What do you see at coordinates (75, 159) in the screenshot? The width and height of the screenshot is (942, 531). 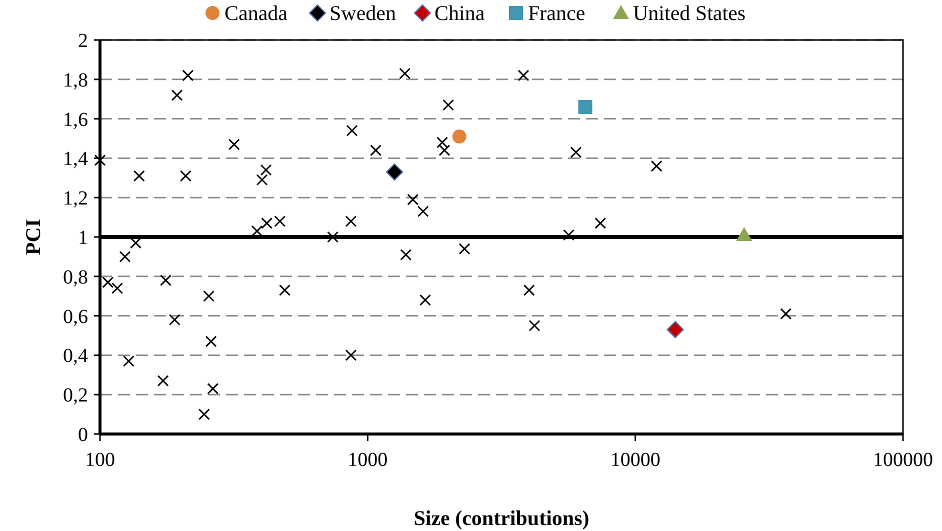 I see `y-tick-label: 1,4` at bounding box center [75, 159].